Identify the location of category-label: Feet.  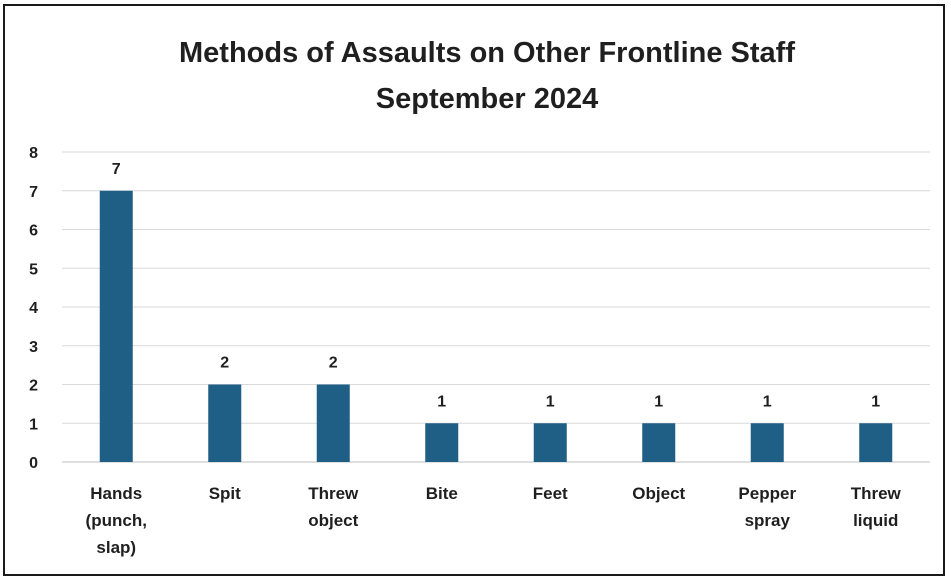
(550, 493).